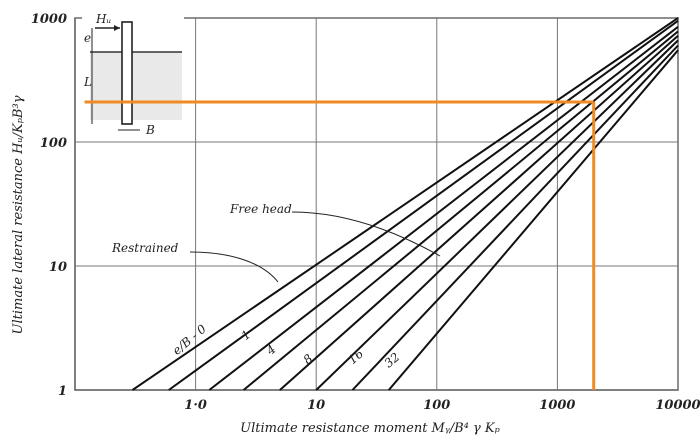 Image resolution: width=700 pixels, height=441 pixels. I want to click on x-axis-title: Ultimate resistance moment Mᵧ/B⁴ γ Kₚ, so click(370, 428).